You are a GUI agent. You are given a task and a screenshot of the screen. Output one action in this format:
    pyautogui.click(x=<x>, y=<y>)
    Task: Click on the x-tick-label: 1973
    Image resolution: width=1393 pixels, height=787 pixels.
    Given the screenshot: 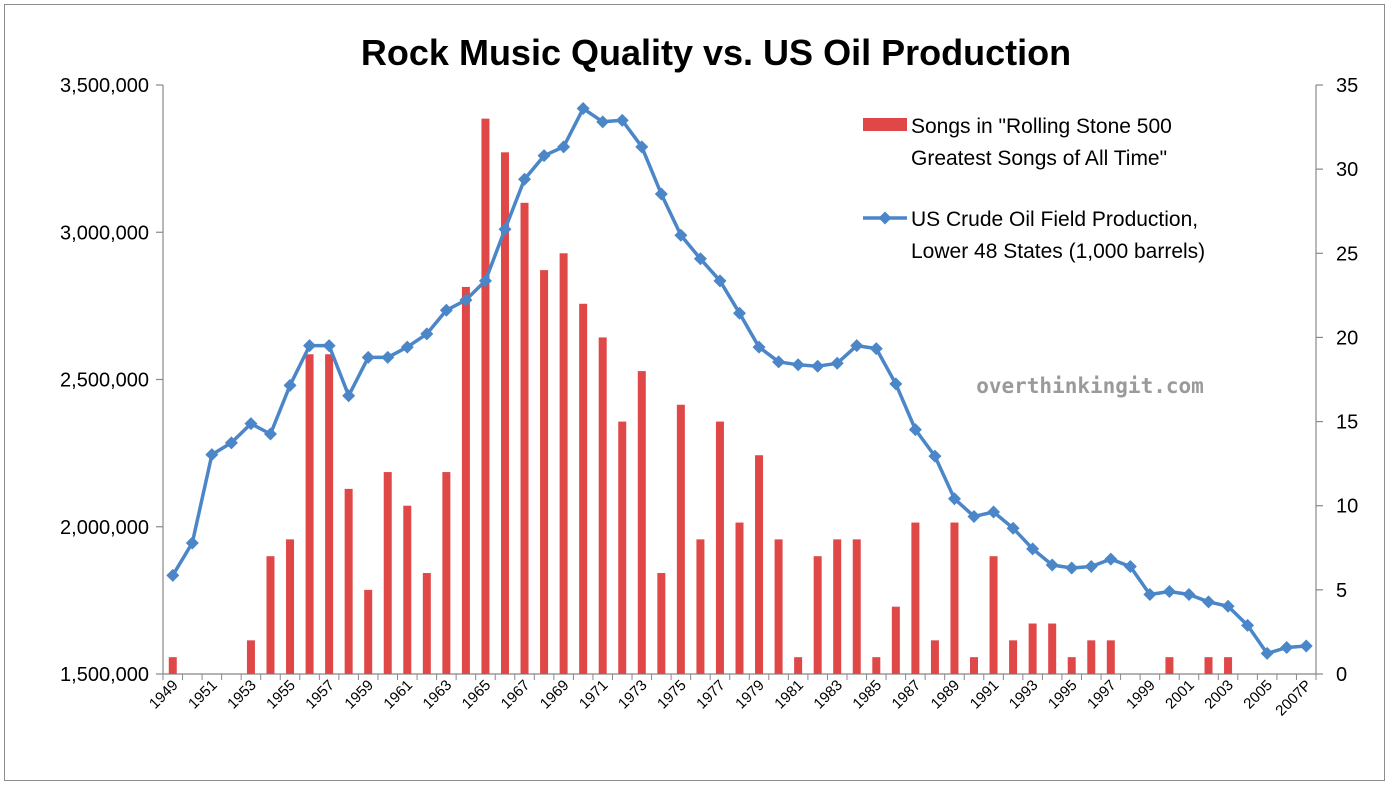 What is the action you would take?
    pyautogui.click(x=633, y=695)
    